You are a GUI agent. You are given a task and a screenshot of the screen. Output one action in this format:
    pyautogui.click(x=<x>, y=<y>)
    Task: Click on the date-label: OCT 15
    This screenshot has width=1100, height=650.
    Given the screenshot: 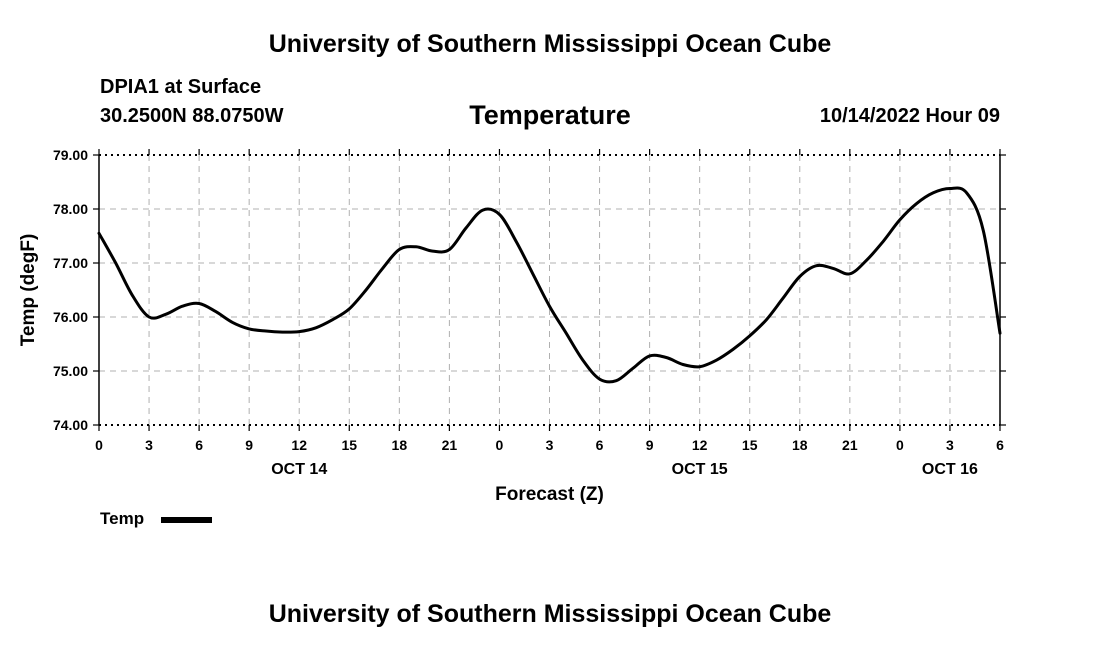 What is the action you would take?
    pyautogui.click(x=700, y=469)
    